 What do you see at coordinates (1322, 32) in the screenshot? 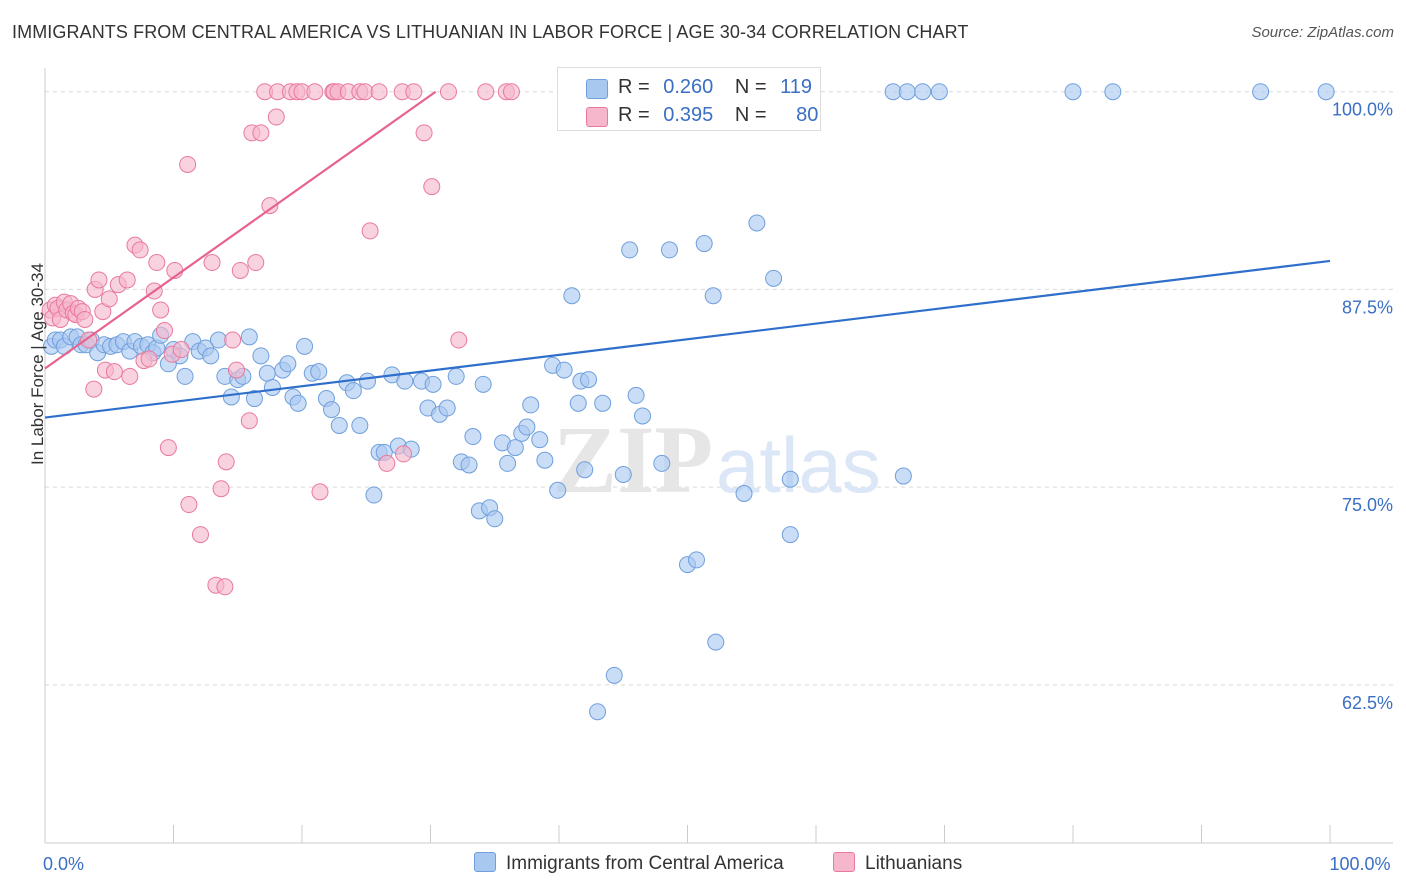
I see `source-label: Source: ZipAtlas.com` at bounding box center [1322, 32].